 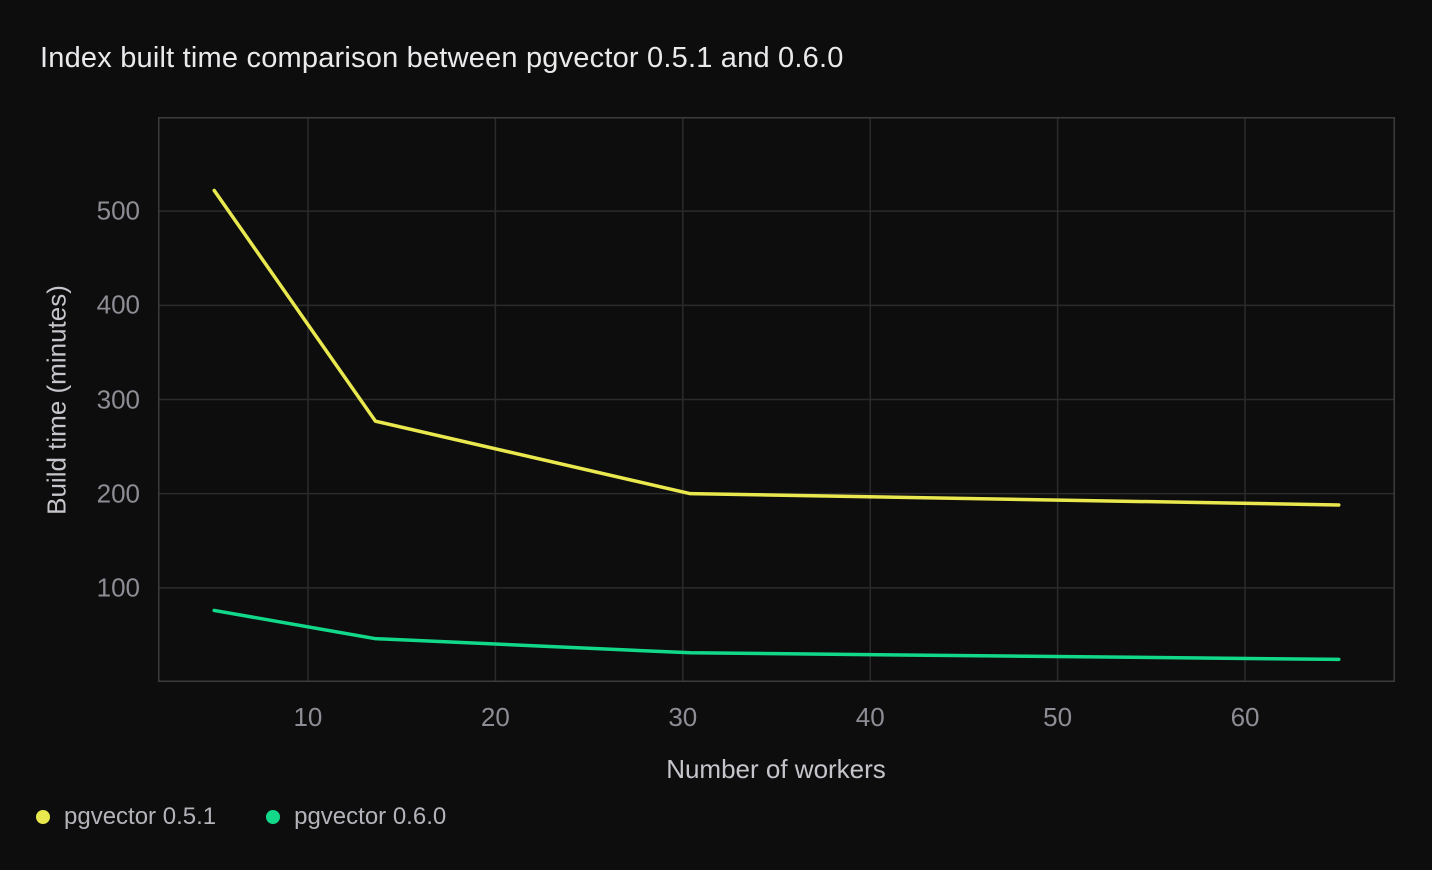 I want to click on x-tick-label: 20, so click(x=495, y=717).